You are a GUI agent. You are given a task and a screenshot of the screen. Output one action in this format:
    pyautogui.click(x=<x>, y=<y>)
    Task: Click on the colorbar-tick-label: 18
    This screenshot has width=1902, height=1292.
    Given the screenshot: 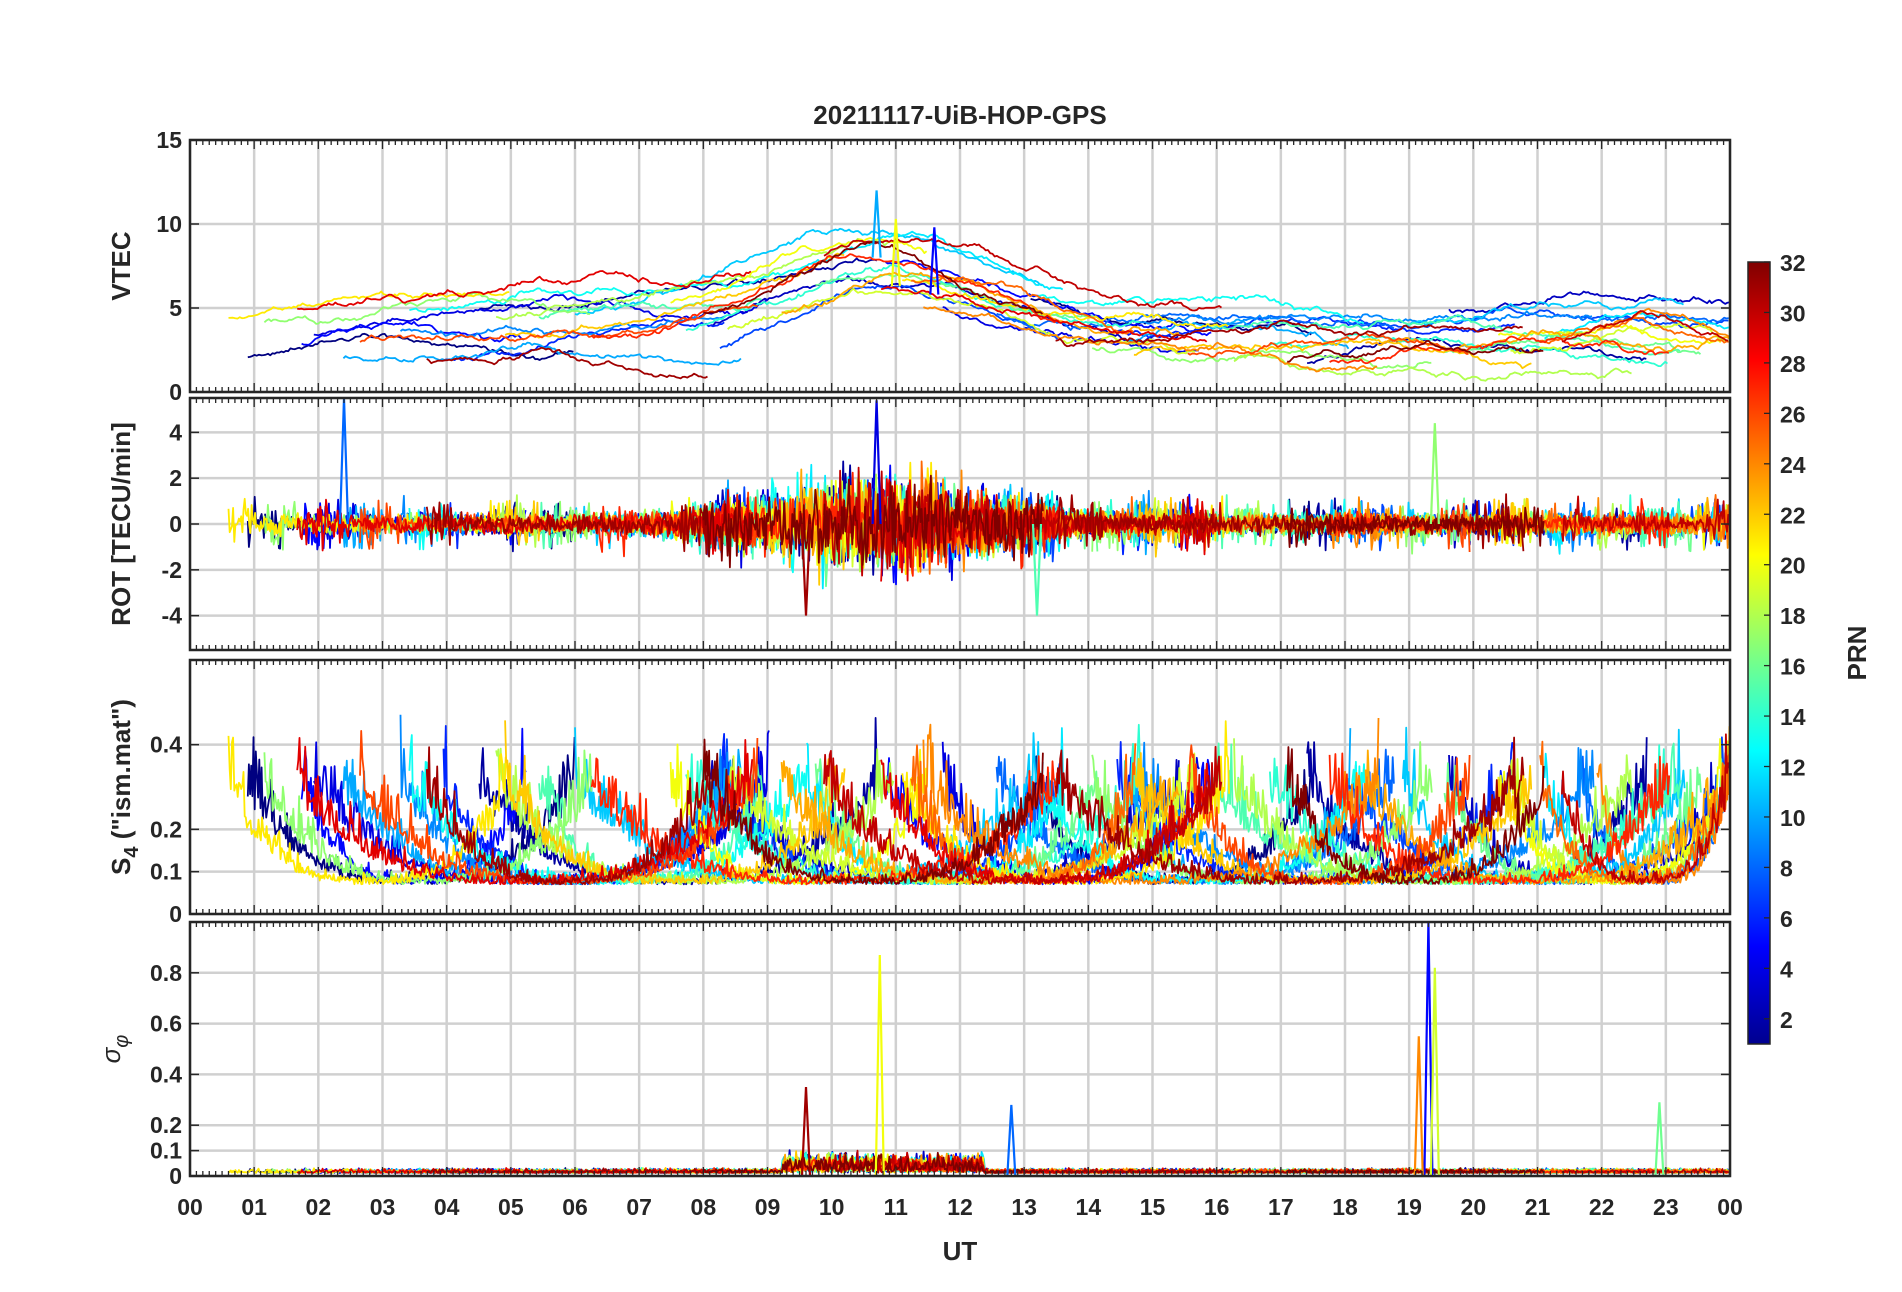 What is the action you would take?
    pyautogui.click(x=1793, y=616)
    